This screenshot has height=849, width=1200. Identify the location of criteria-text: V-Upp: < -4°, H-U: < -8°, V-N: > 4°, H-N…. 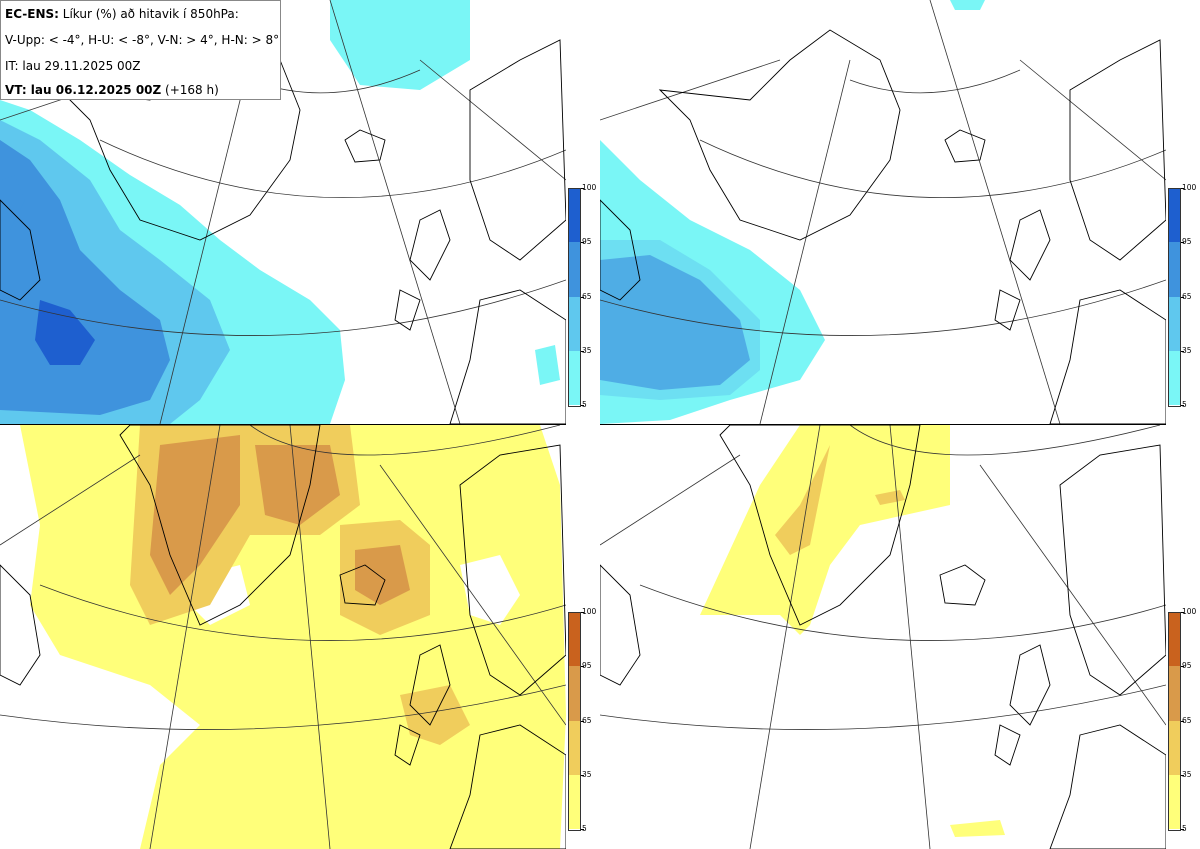
(142, 40).